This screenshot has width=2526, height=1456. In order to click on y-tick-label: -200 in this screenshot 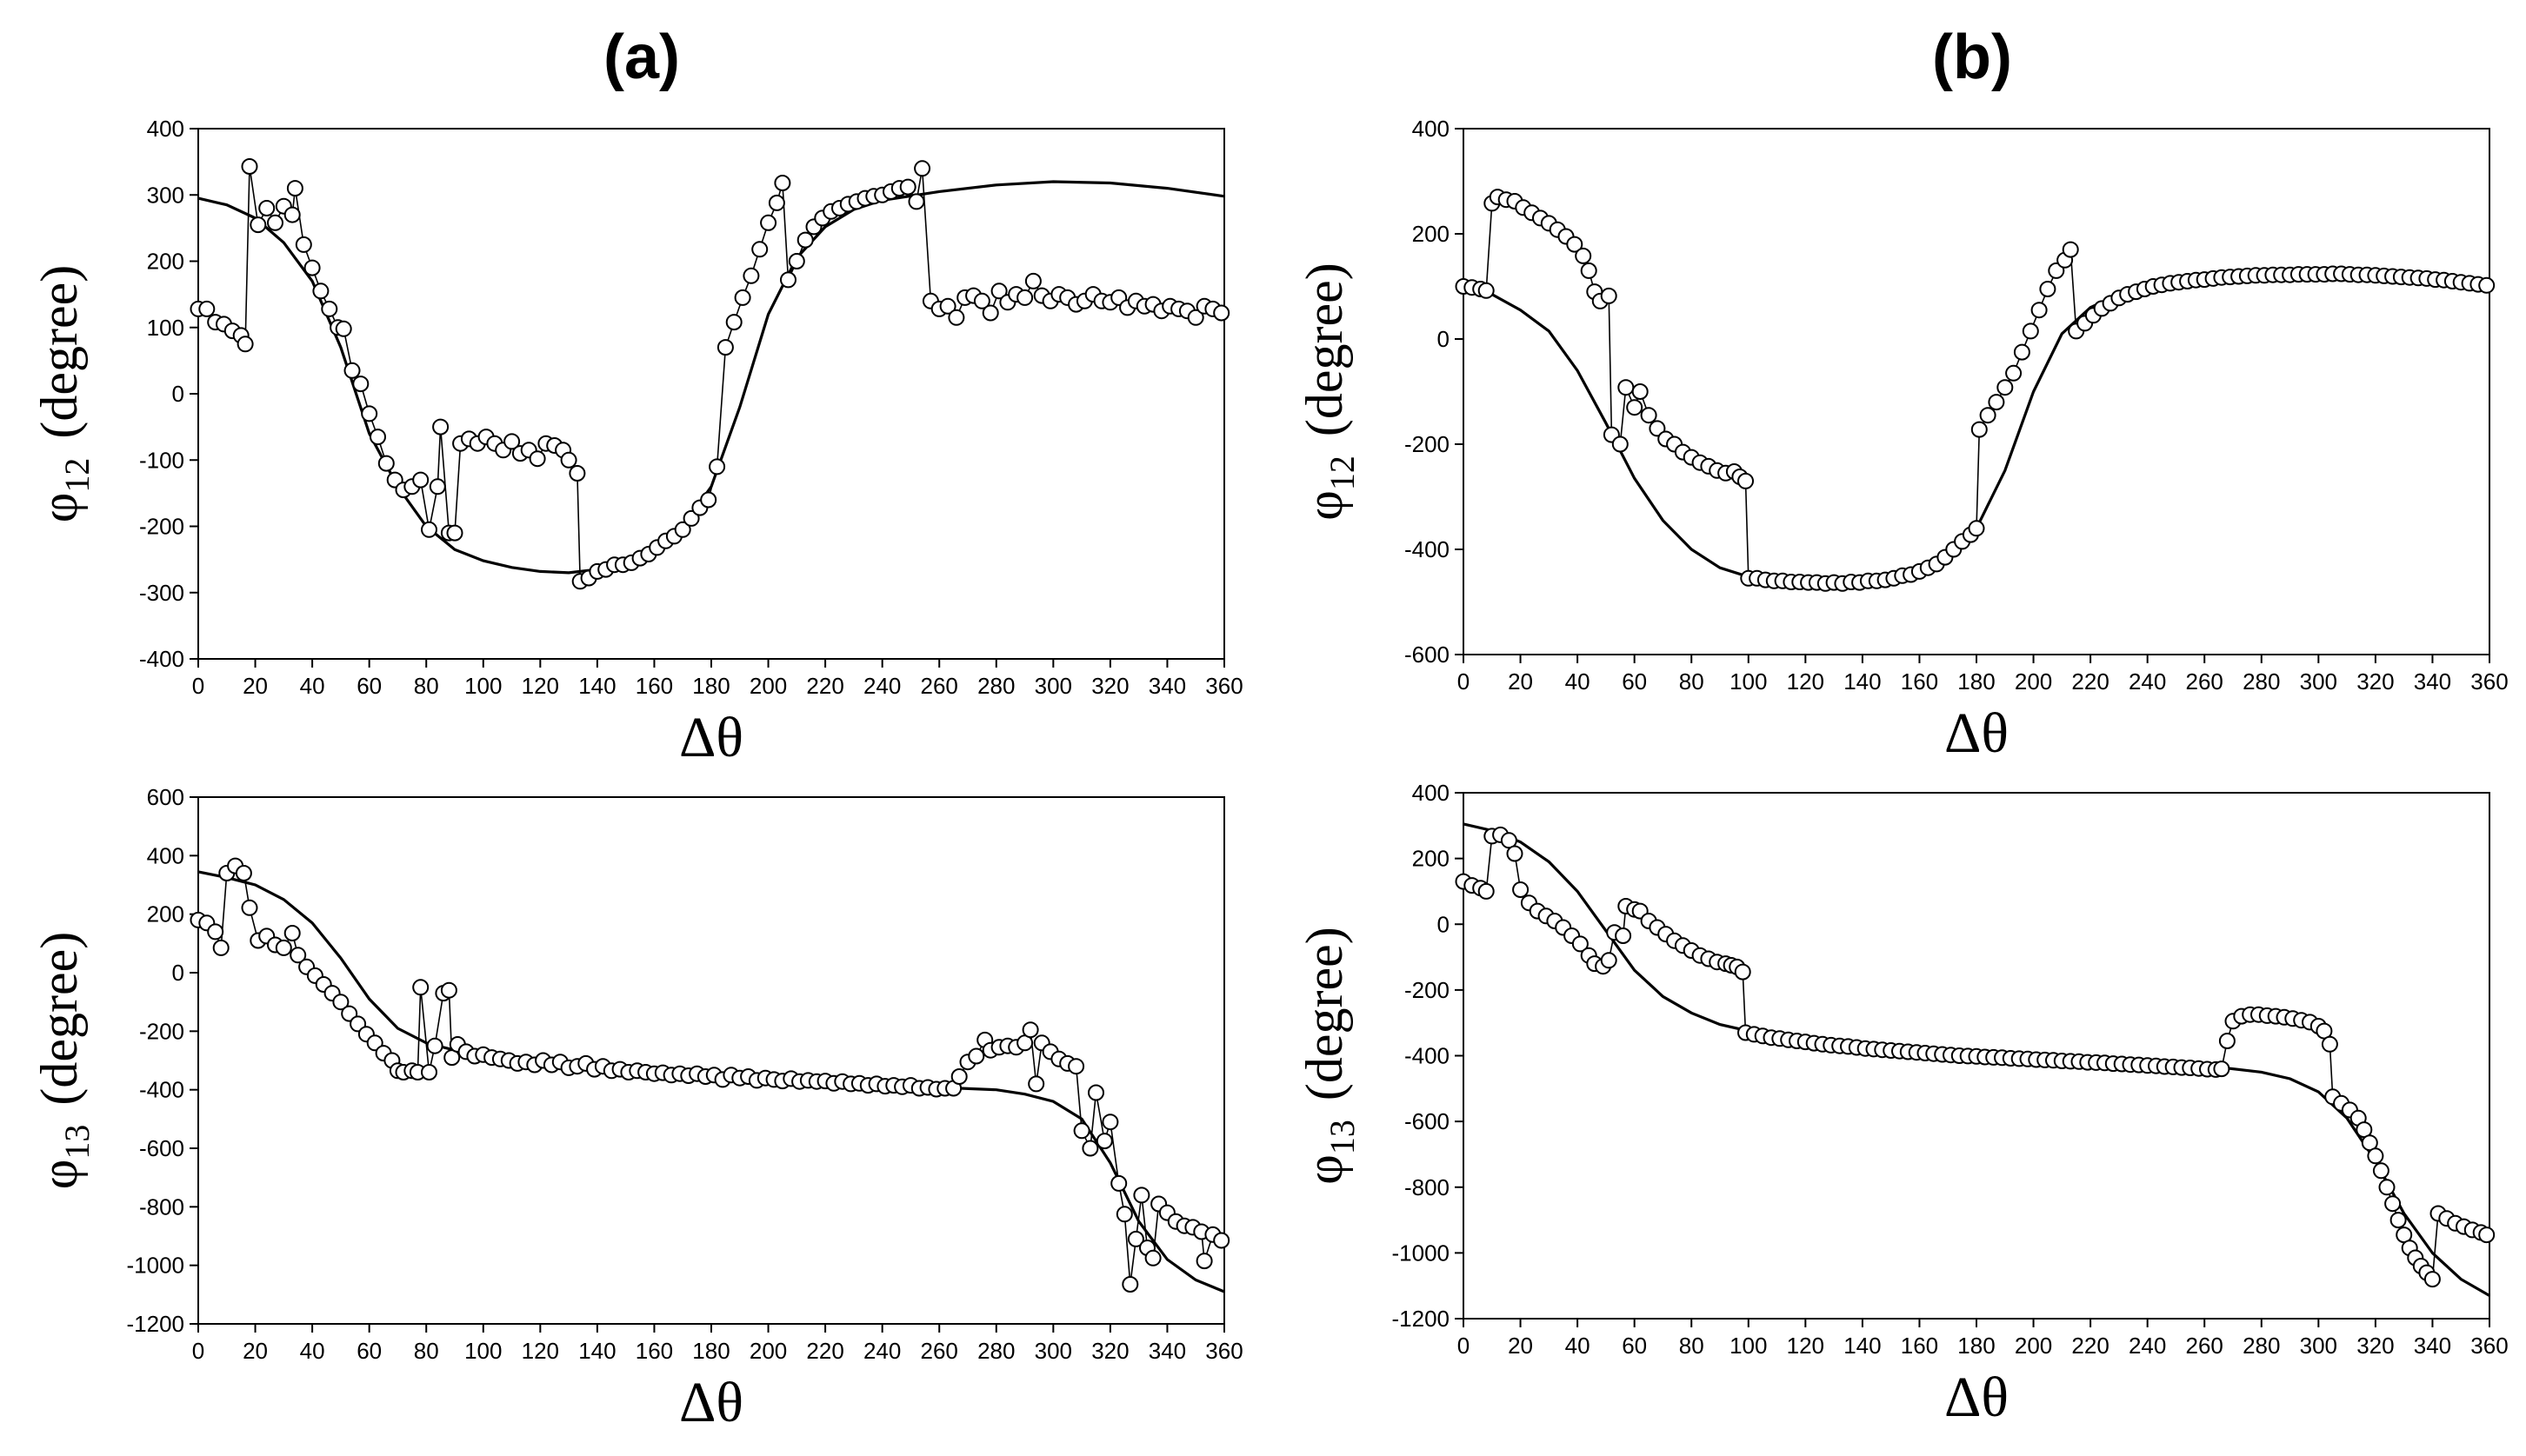, I will do `click(161, 527)`.